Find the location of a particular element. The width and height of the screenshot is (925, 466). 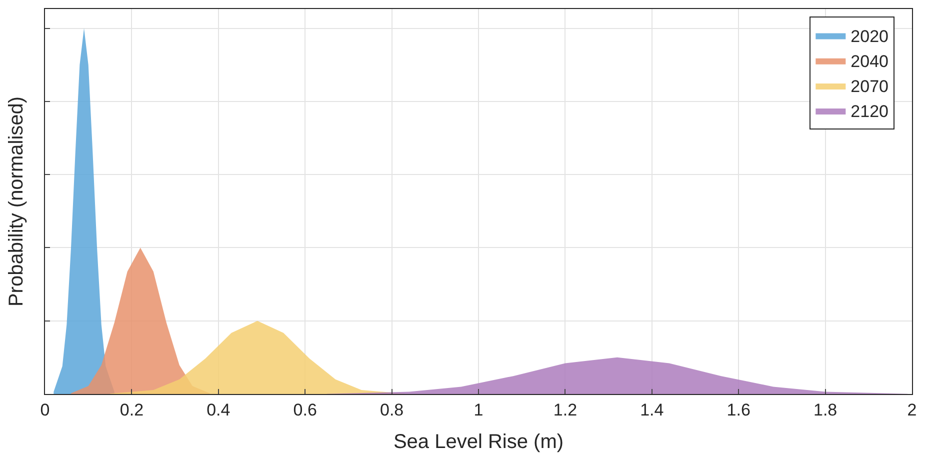

legend-label: 2120 is located at coordinates (869, 112).